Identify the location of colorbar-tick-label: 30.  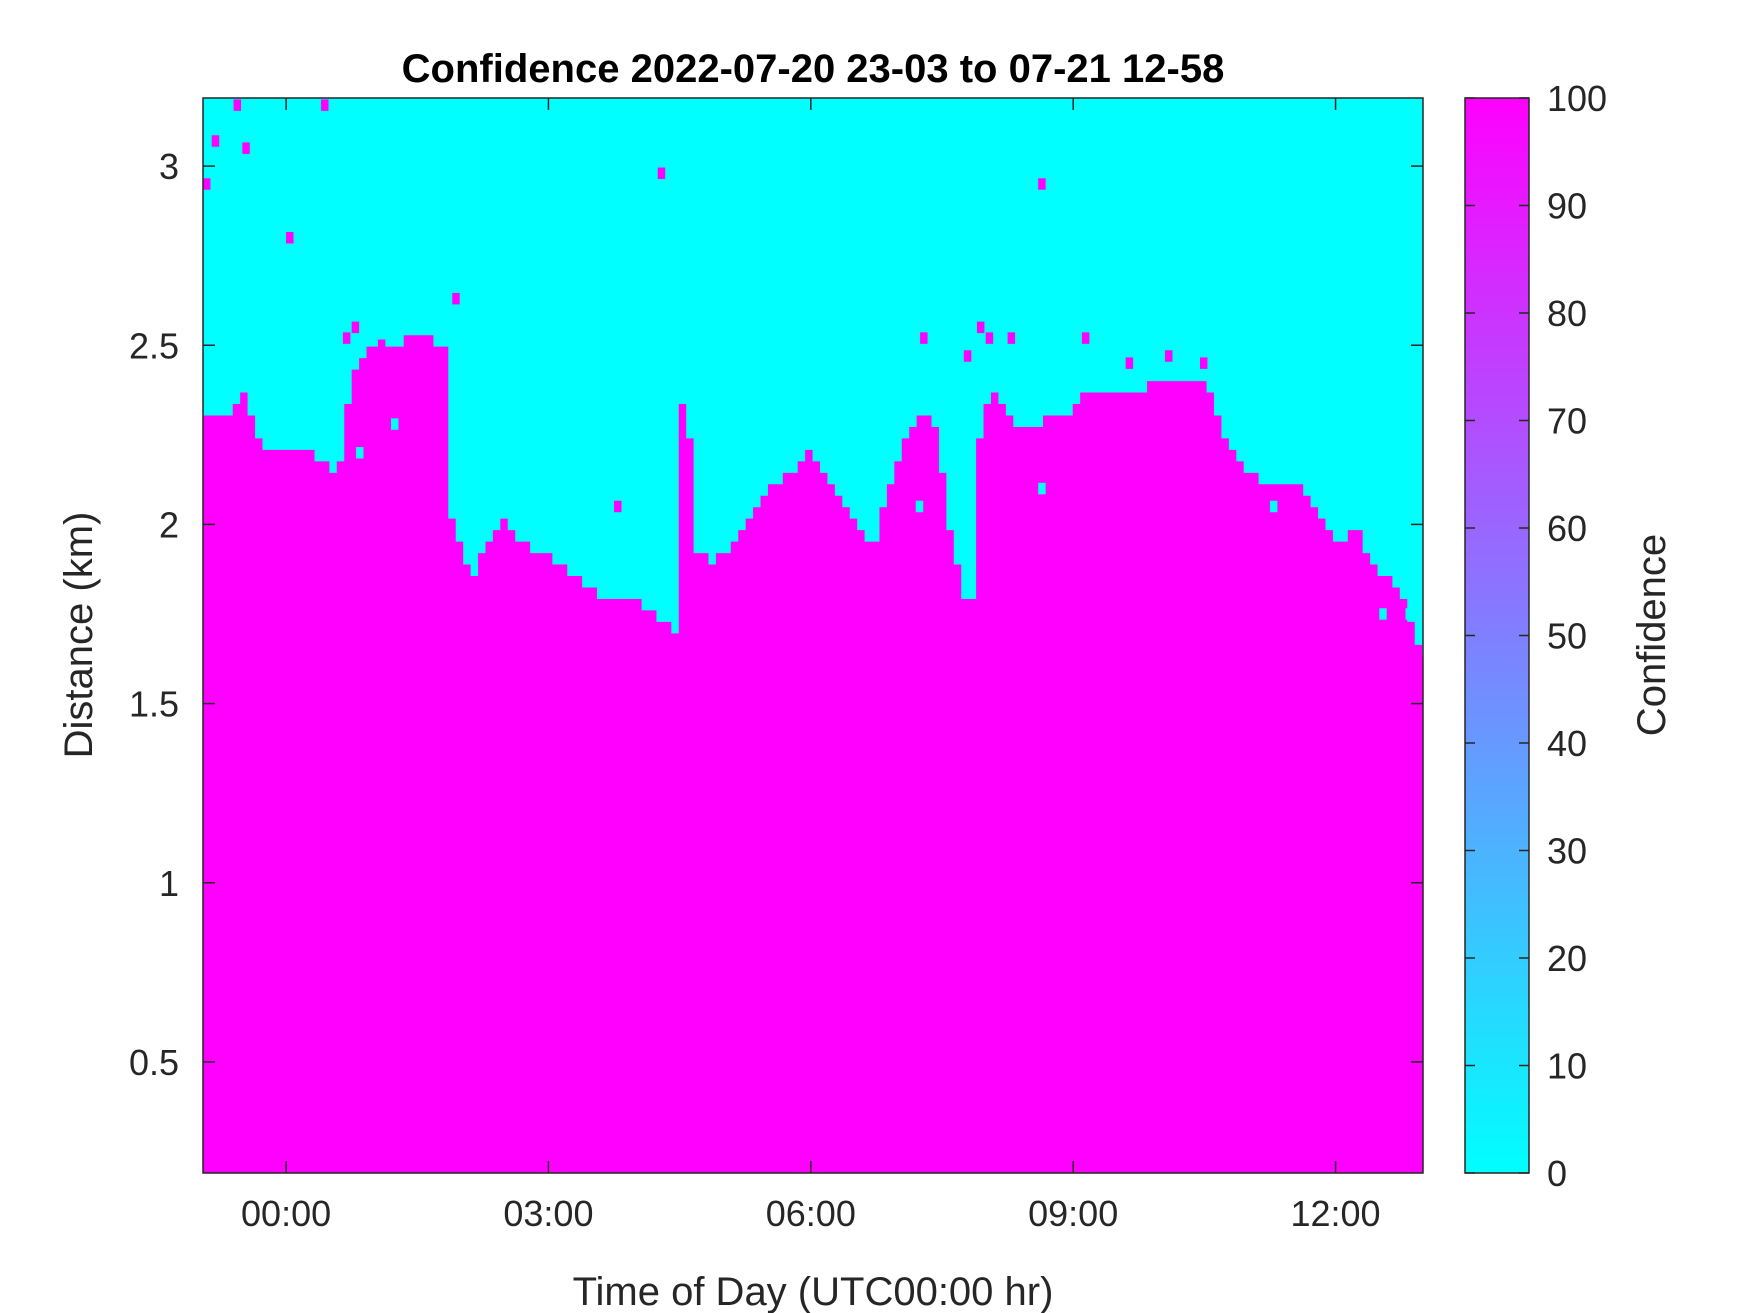
(1567, 851).